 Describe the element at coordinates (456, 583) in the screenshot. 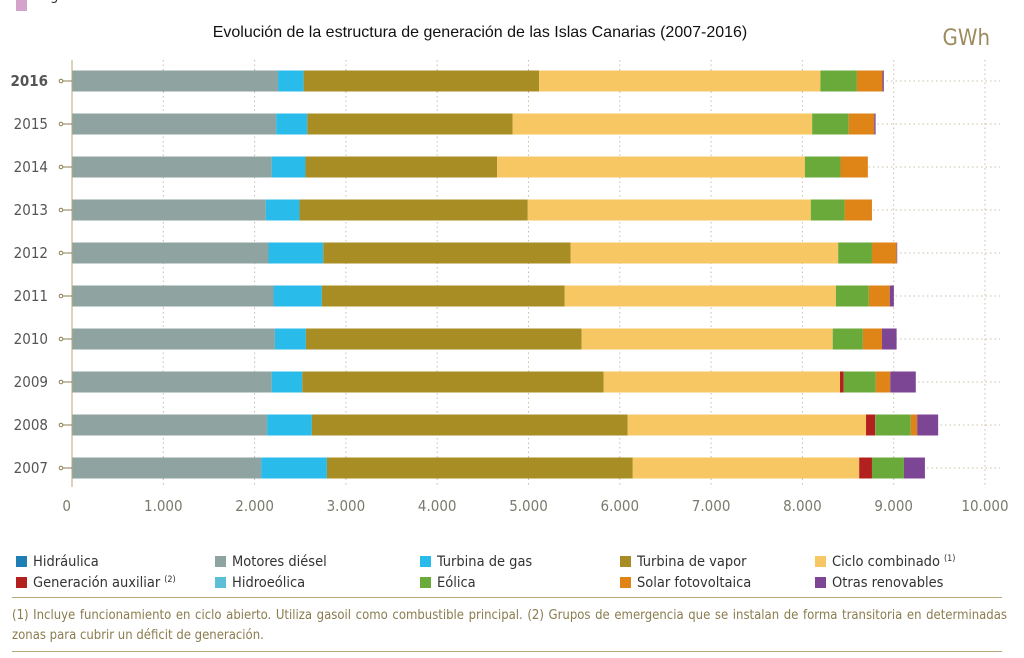

I see `legend-label: Eólica` at that location.